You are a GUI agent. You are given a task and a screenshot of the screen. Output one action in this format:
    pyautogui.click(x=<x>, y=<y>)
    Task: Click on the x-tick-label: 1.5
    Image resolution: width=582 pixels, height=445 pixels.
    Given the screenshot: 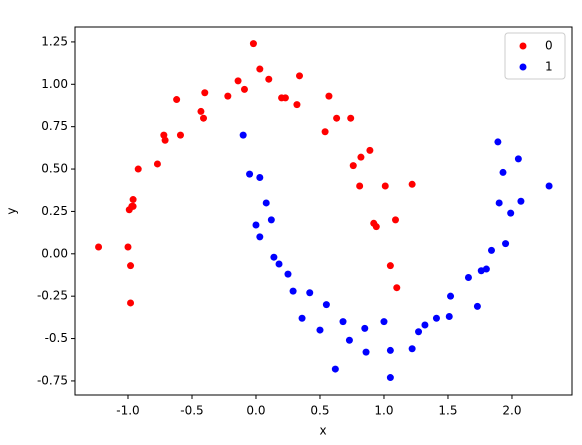 What is the action you would take?
    pyautogui.click(x=447, y=411)
    